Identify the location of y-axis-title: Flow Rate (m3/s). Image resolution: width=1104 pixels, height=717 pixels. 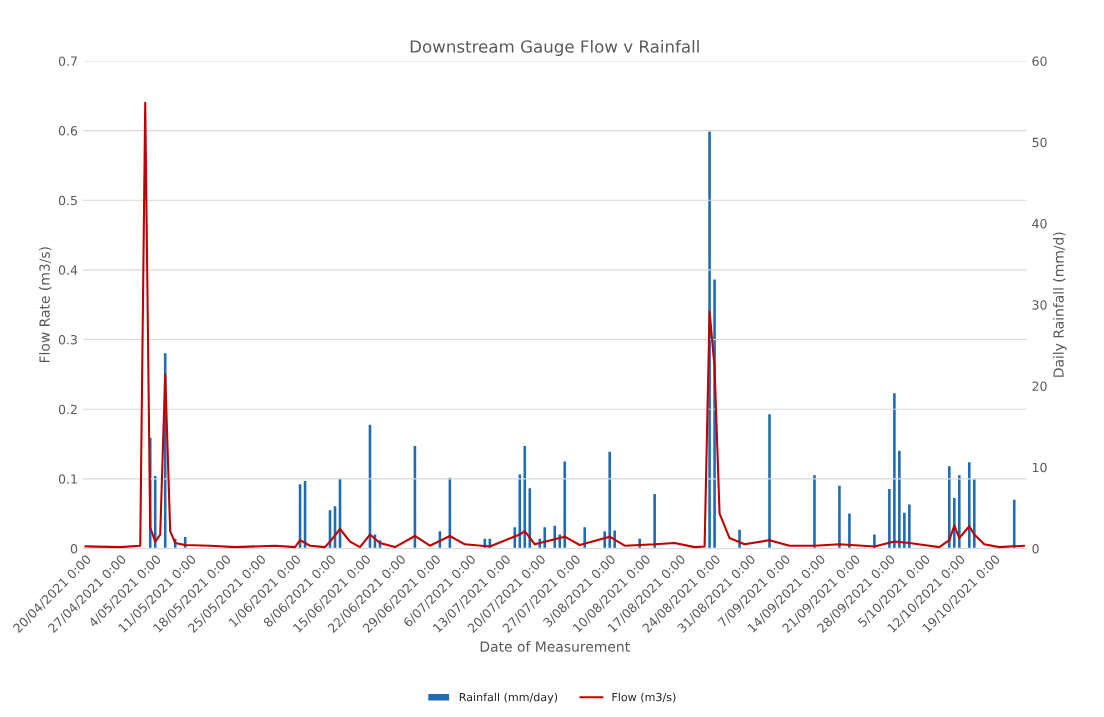
(45, 305).